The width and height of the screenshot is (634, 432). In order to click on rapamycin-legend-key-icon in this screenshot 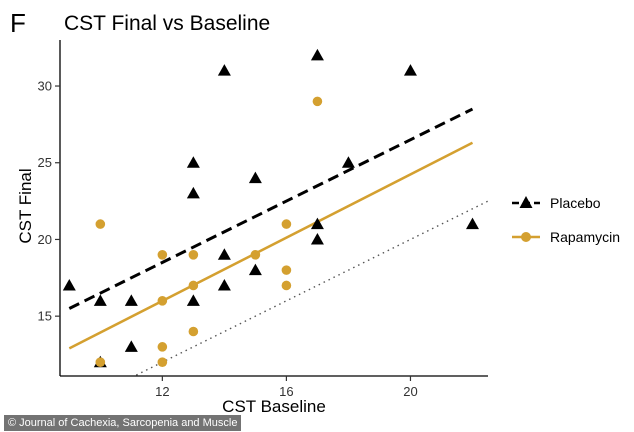, I will do `click(526, 237)`.